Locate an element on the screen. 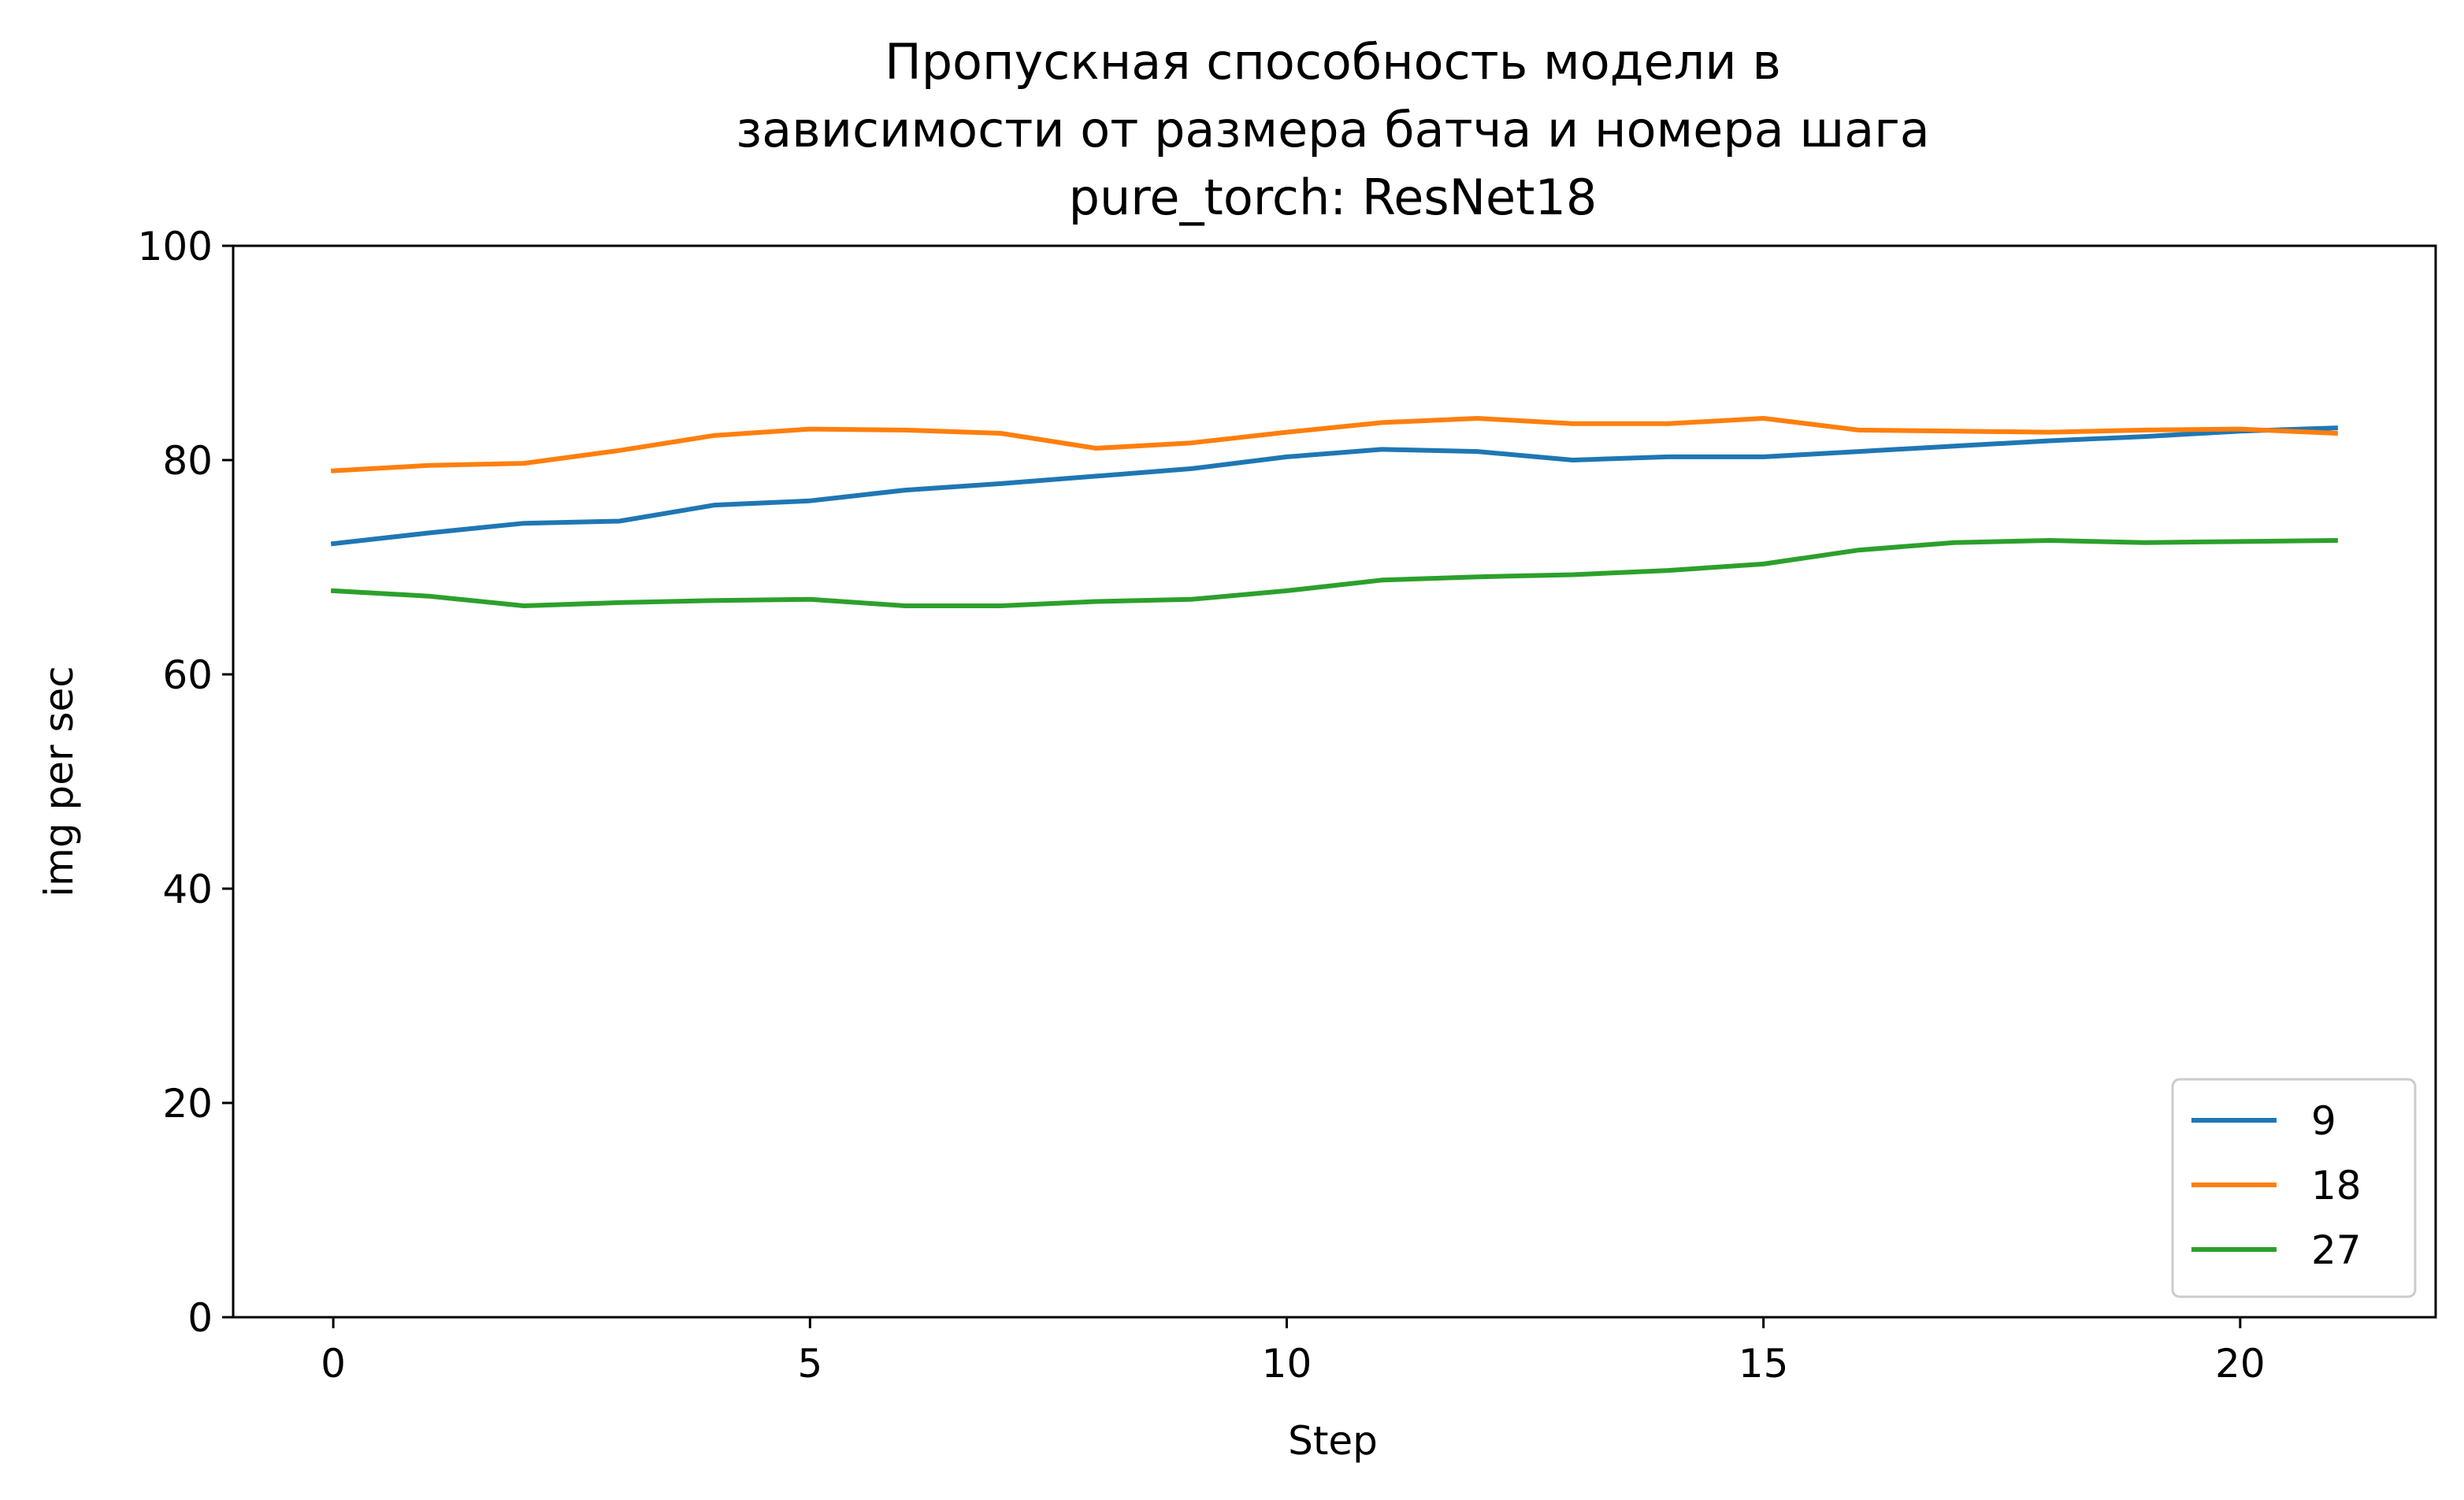 The image size is (2464, 1500). y-tick-label: 100 is located at coordinates (175, 246).